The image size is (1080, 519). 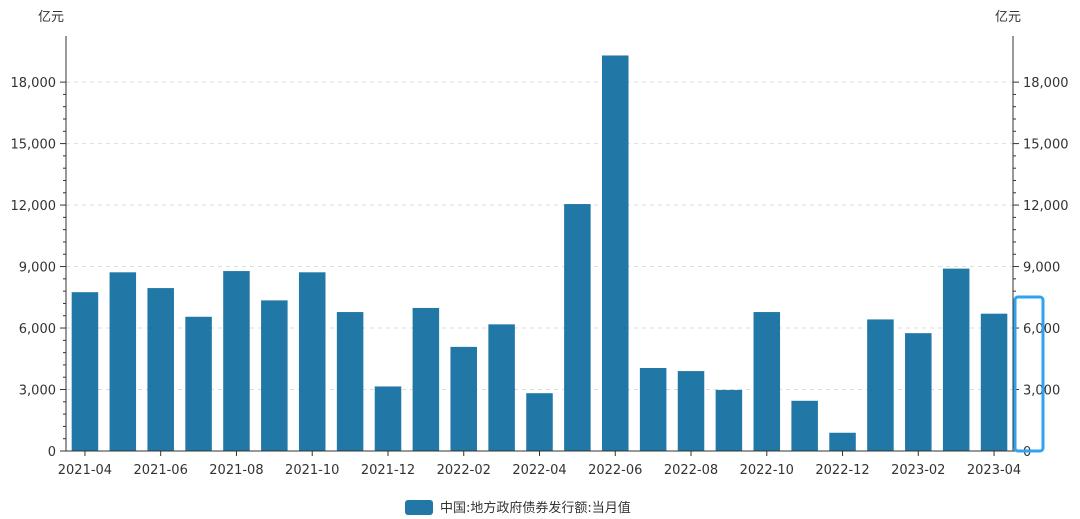 I want to click on left-y-tick-label: 18,000, so click(x=34, y=83).